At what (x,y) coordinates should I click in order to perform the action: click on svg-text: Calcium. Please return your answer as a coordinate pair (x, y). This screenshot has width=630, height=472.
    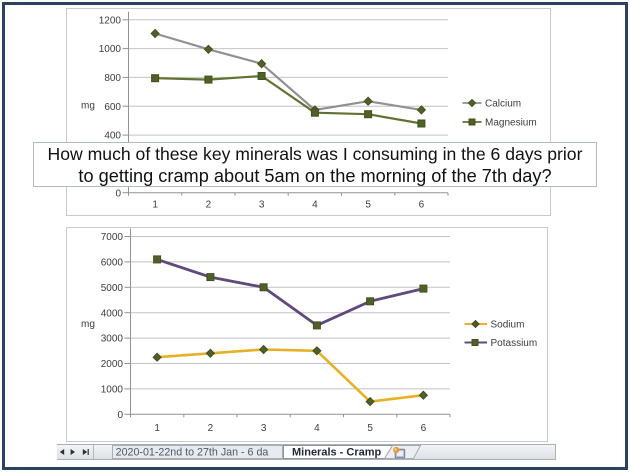
    Looking at the image, I should click on (503, 104).